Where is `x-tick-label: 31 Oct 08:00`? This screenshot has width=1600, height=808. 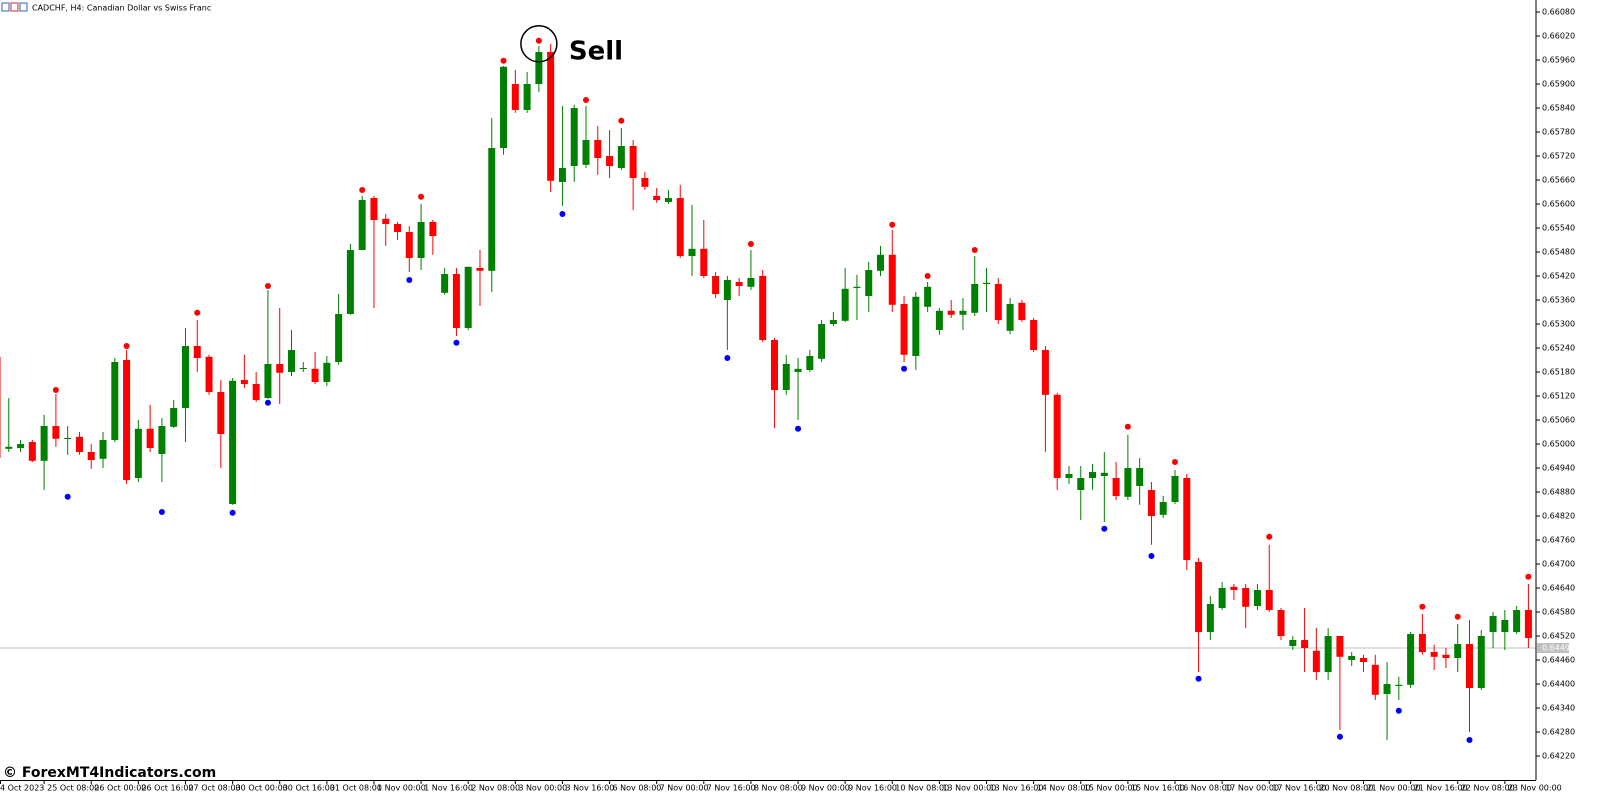 x-tick-label: 31 Oct 08:00 is located at coordinates (356, 788).